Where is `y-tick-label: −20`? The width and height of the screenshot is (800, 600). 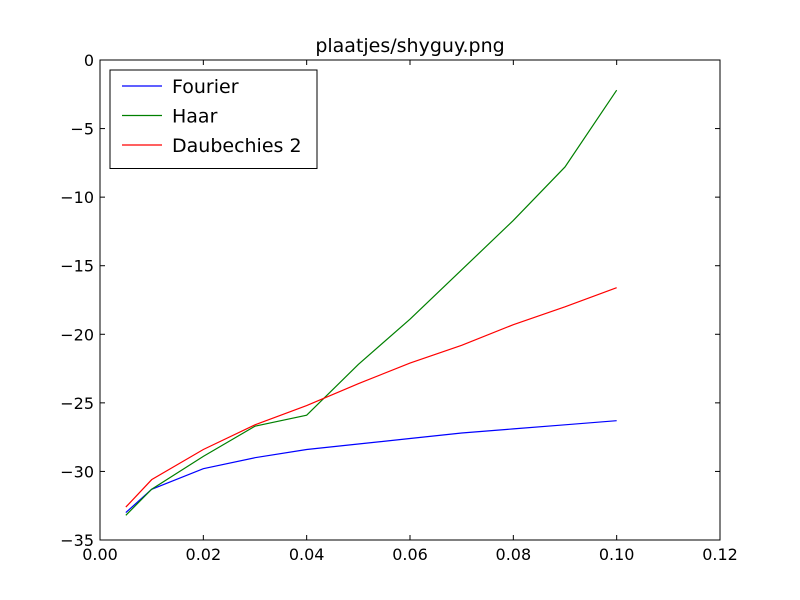
y-tick-label: −20 is located at coordinates (77, 334).